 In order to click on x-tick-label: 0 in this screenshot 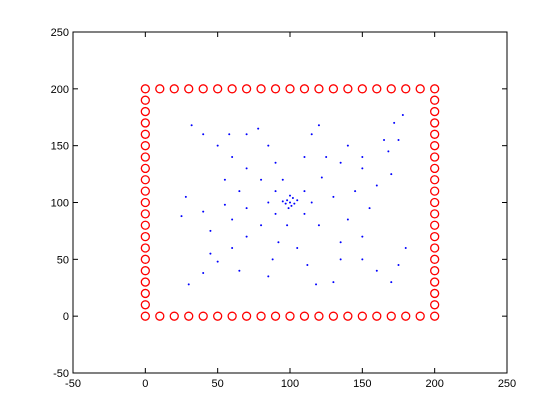, I will do `click(145, 384)`.